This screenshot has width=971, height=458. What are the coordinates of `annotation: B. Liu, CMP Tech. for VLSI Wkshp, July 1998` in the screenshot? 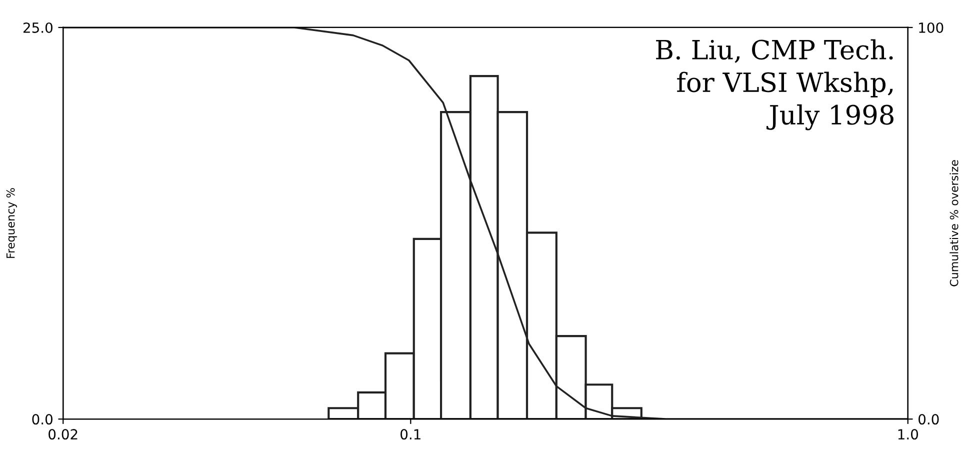 It's located at (775, 84).